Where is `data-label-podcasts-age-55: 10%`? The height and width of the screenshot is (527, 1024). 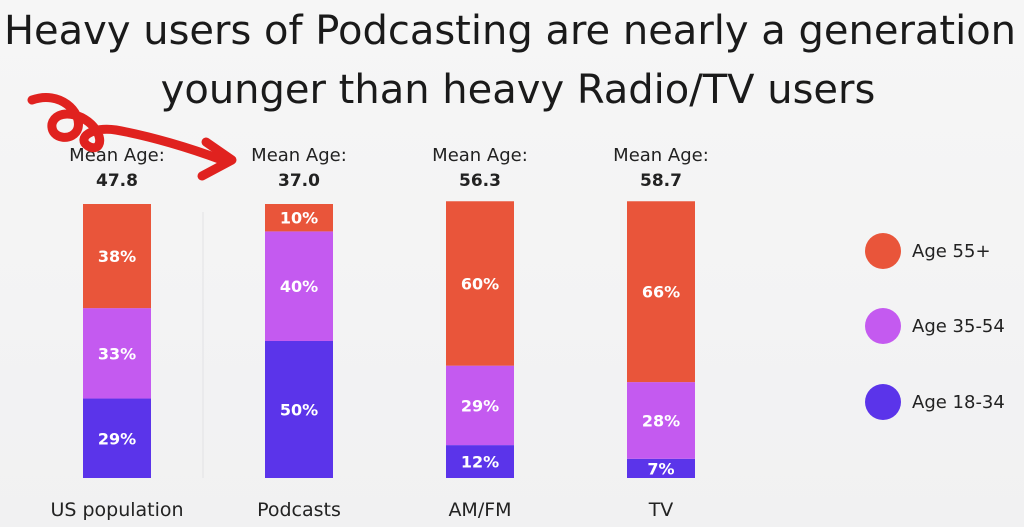
data-label-podcasts-age-55: 10% is located at coordinates (299, 218).